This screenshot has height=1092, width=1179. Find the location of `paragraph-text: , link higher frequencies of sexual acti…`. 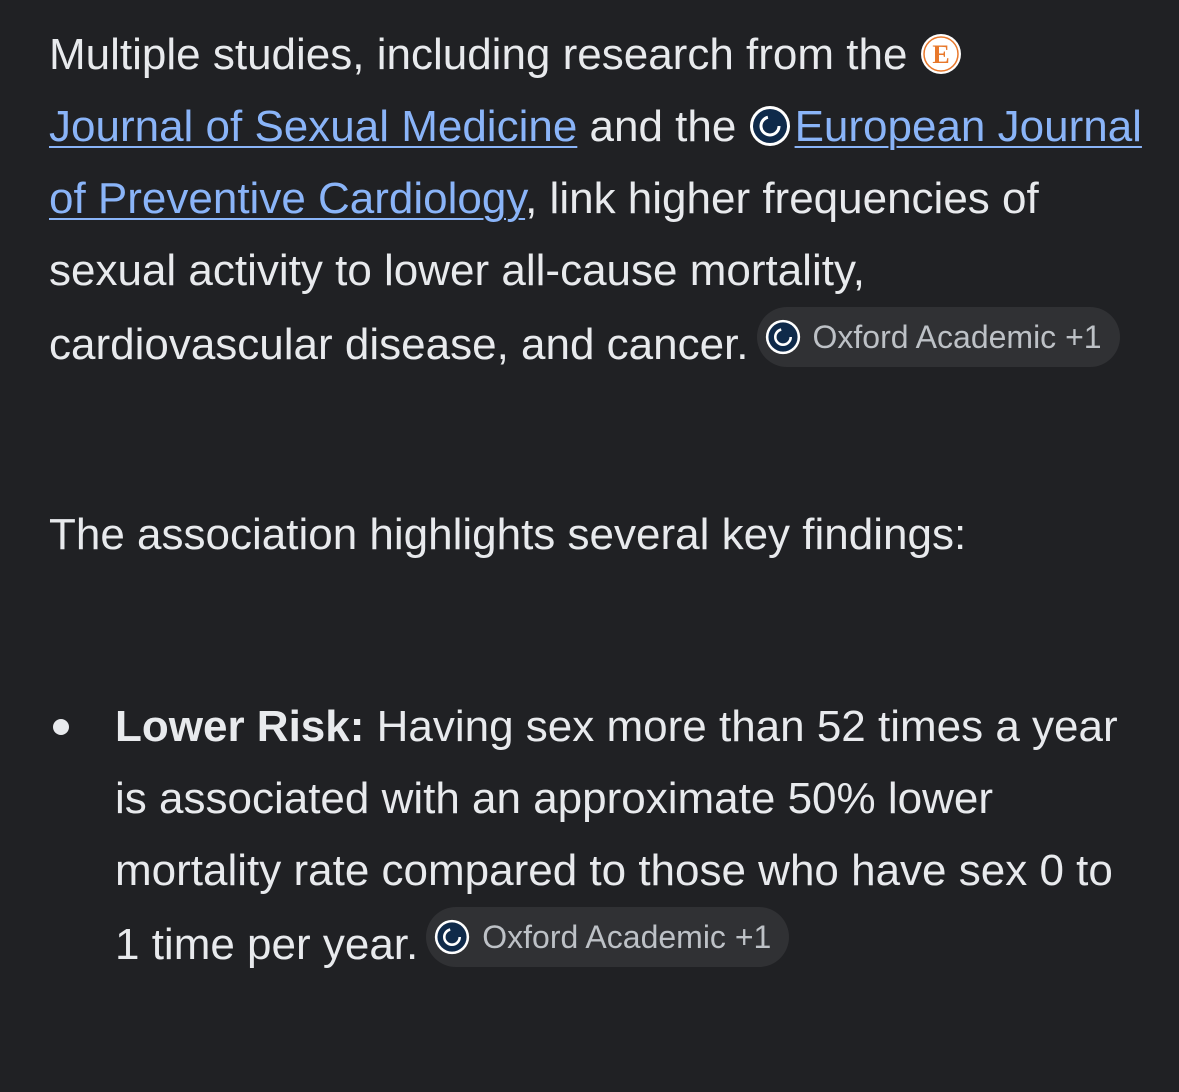

paragraph-text: , link higher frequencies of sexual acti… is located at coordinates (544, 271).